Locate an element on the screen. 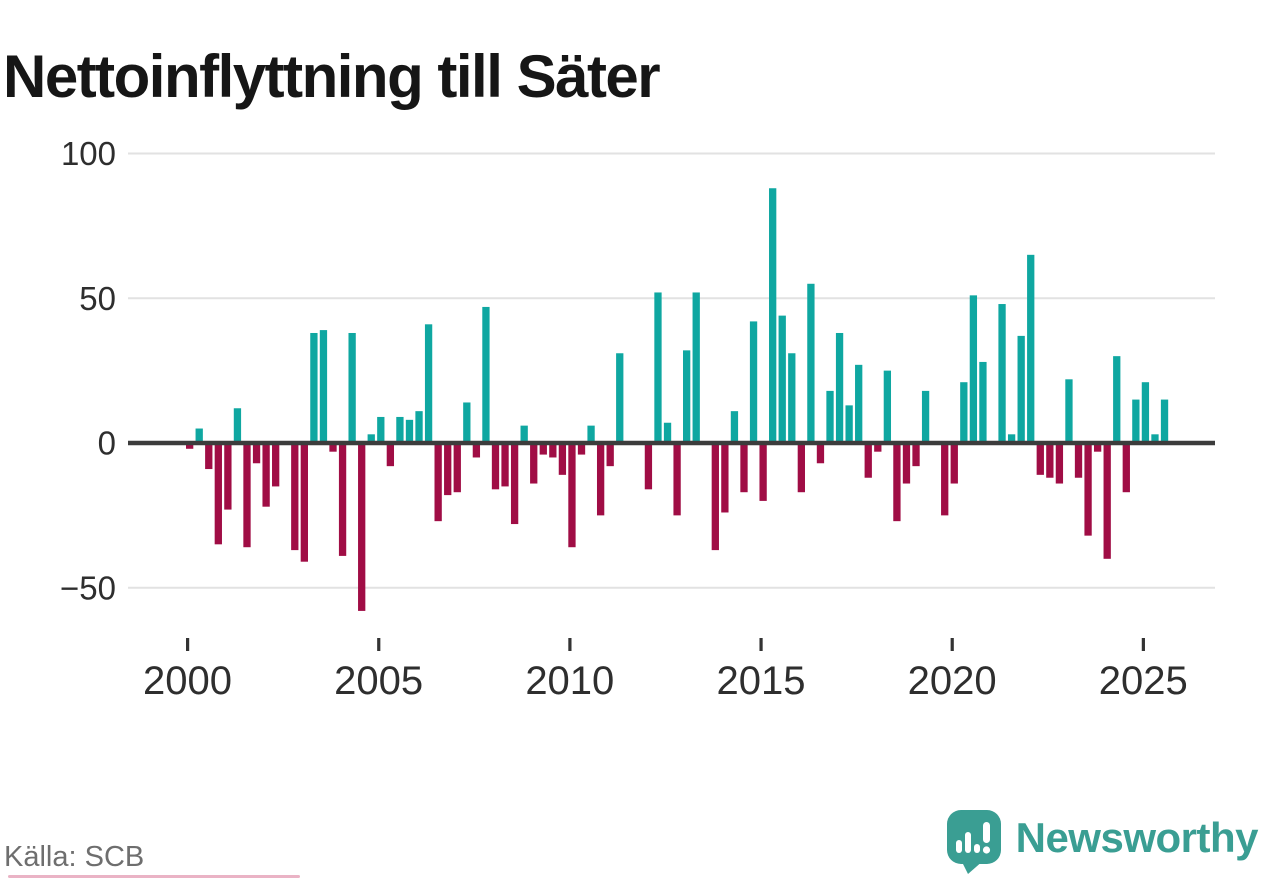  newsworthy-logo-icon is located at coordinates (973, 842).